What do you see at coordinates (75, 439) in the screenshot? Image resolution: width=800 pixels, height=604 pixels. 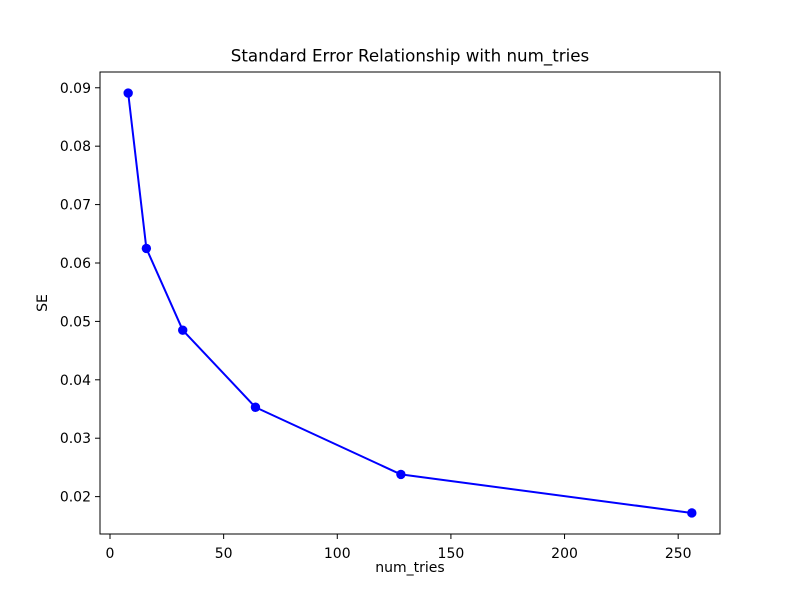 I see `y-tick-label: 0.03` at bounding box center [75, 439].